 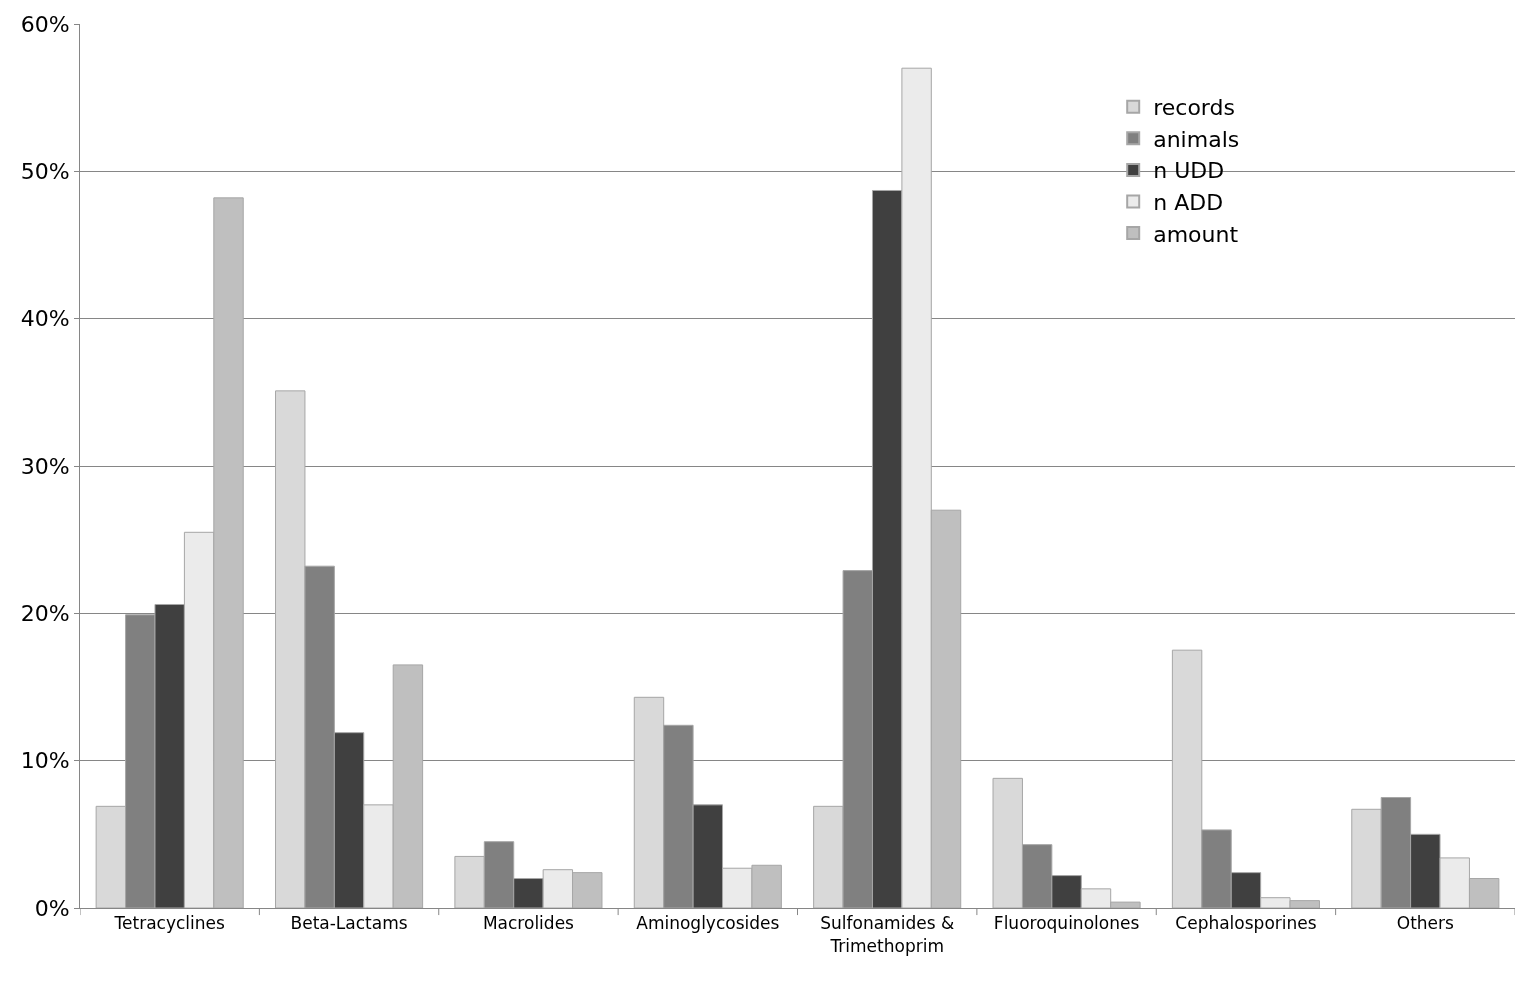 What do you see at coordinates (1066, 923) in the screenshot?
I see `x-tick-label: Fluoroquinolones` at bounding box center [1066, 923].